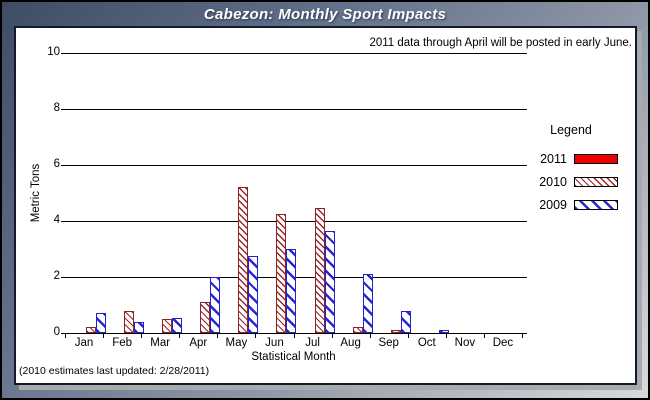  What do you see at coordinates (405, 321) in the screenshot?
I see `bar-2009-sep` at bounding box center [405, 321].